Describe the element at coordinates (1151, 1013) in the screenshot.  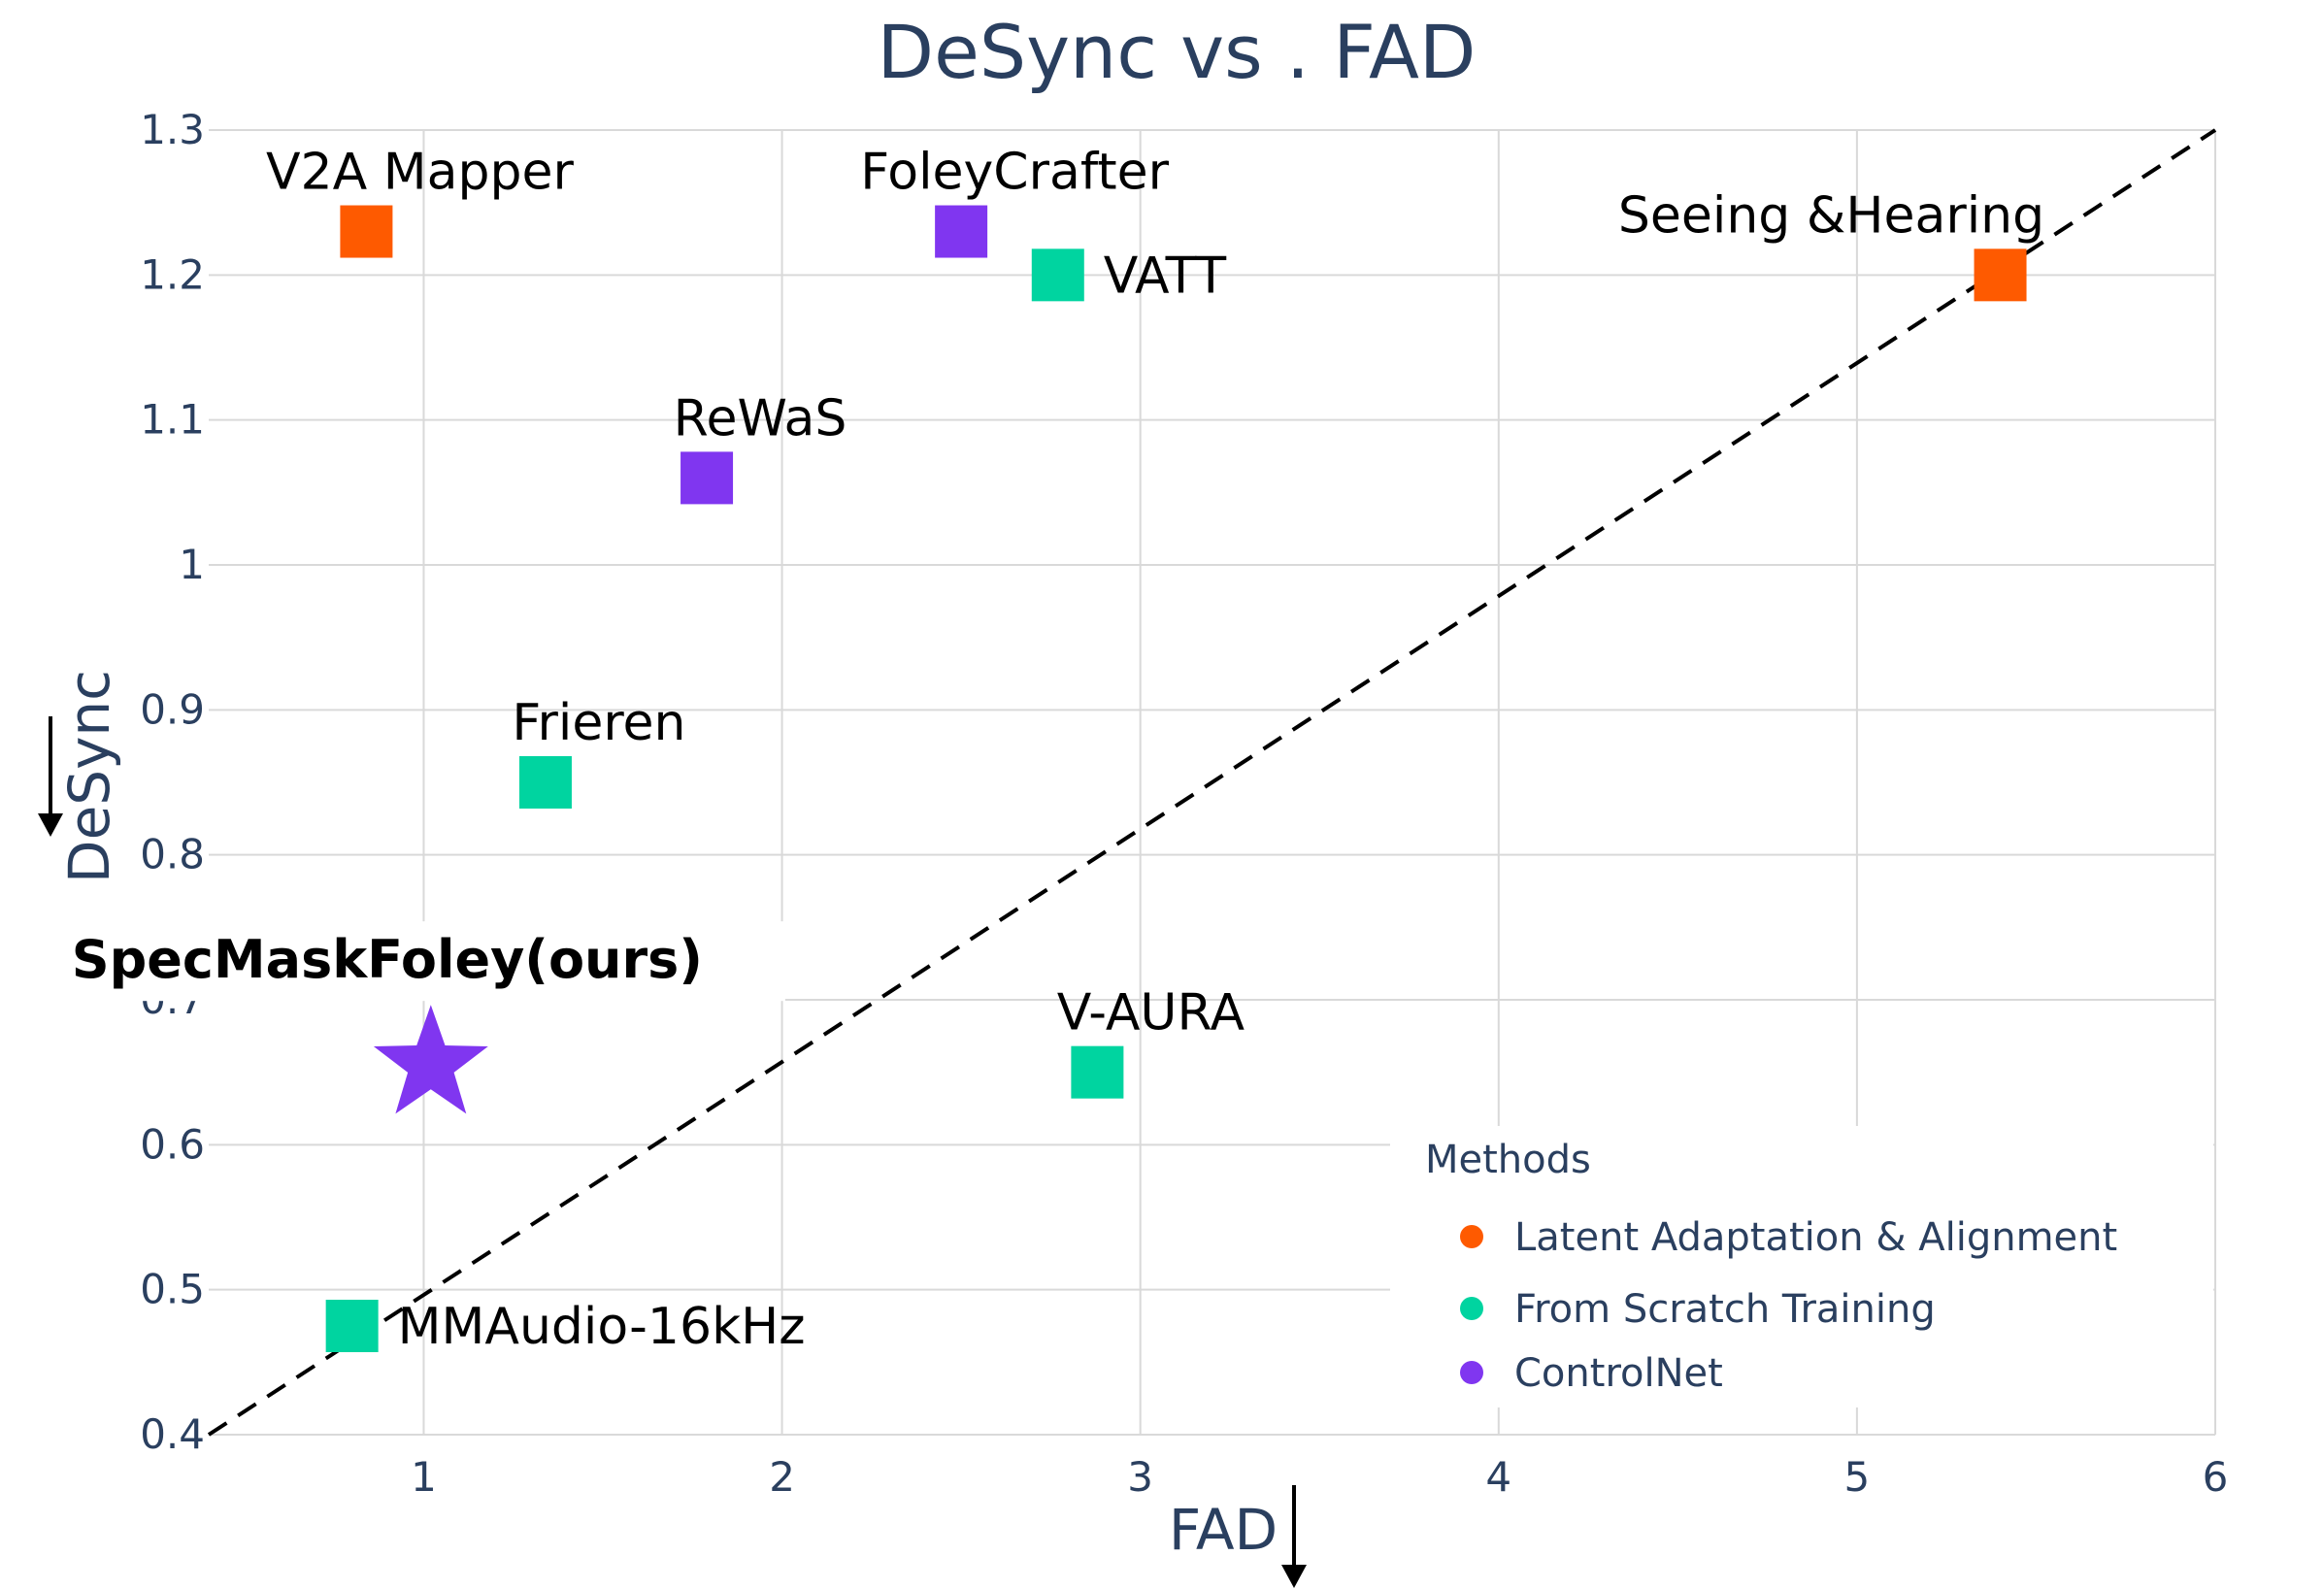
I see `point-label-v-aura: V-AURA` at that location.